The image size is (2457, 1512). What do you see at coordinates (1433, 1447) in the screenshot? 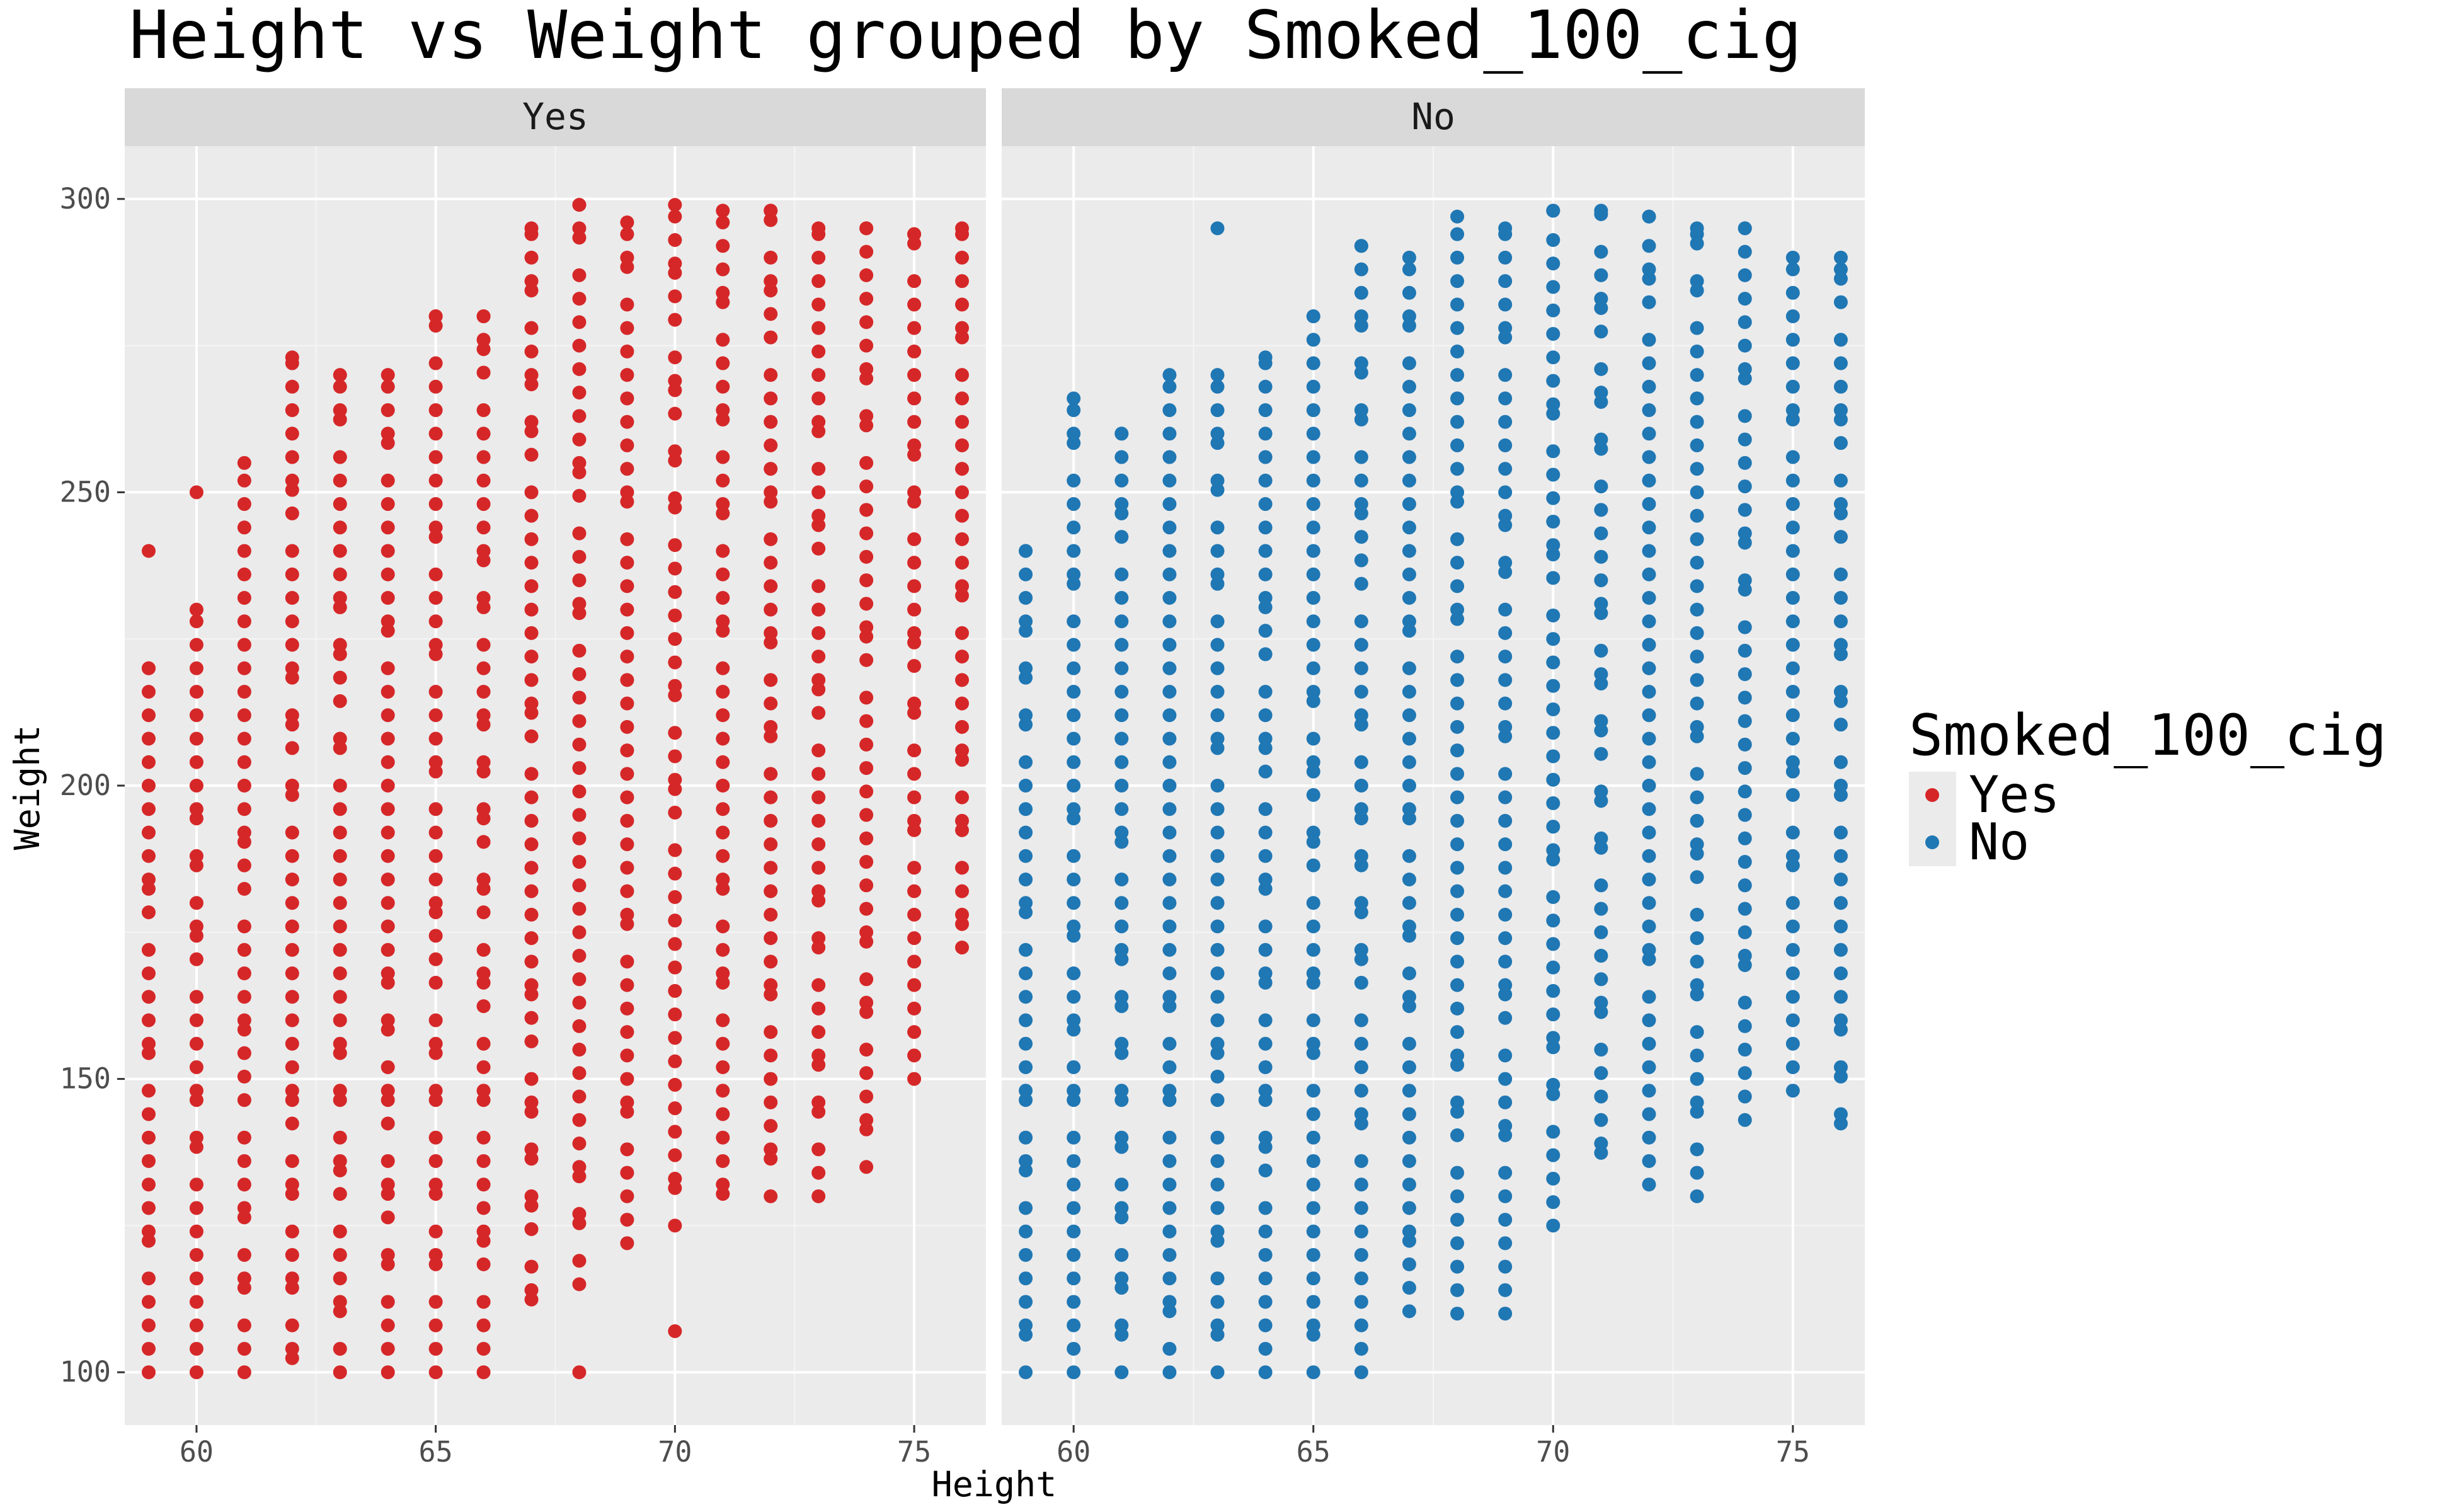
I see `x-axis: 60 65 70 75` at bounding box center [1433, 1447].